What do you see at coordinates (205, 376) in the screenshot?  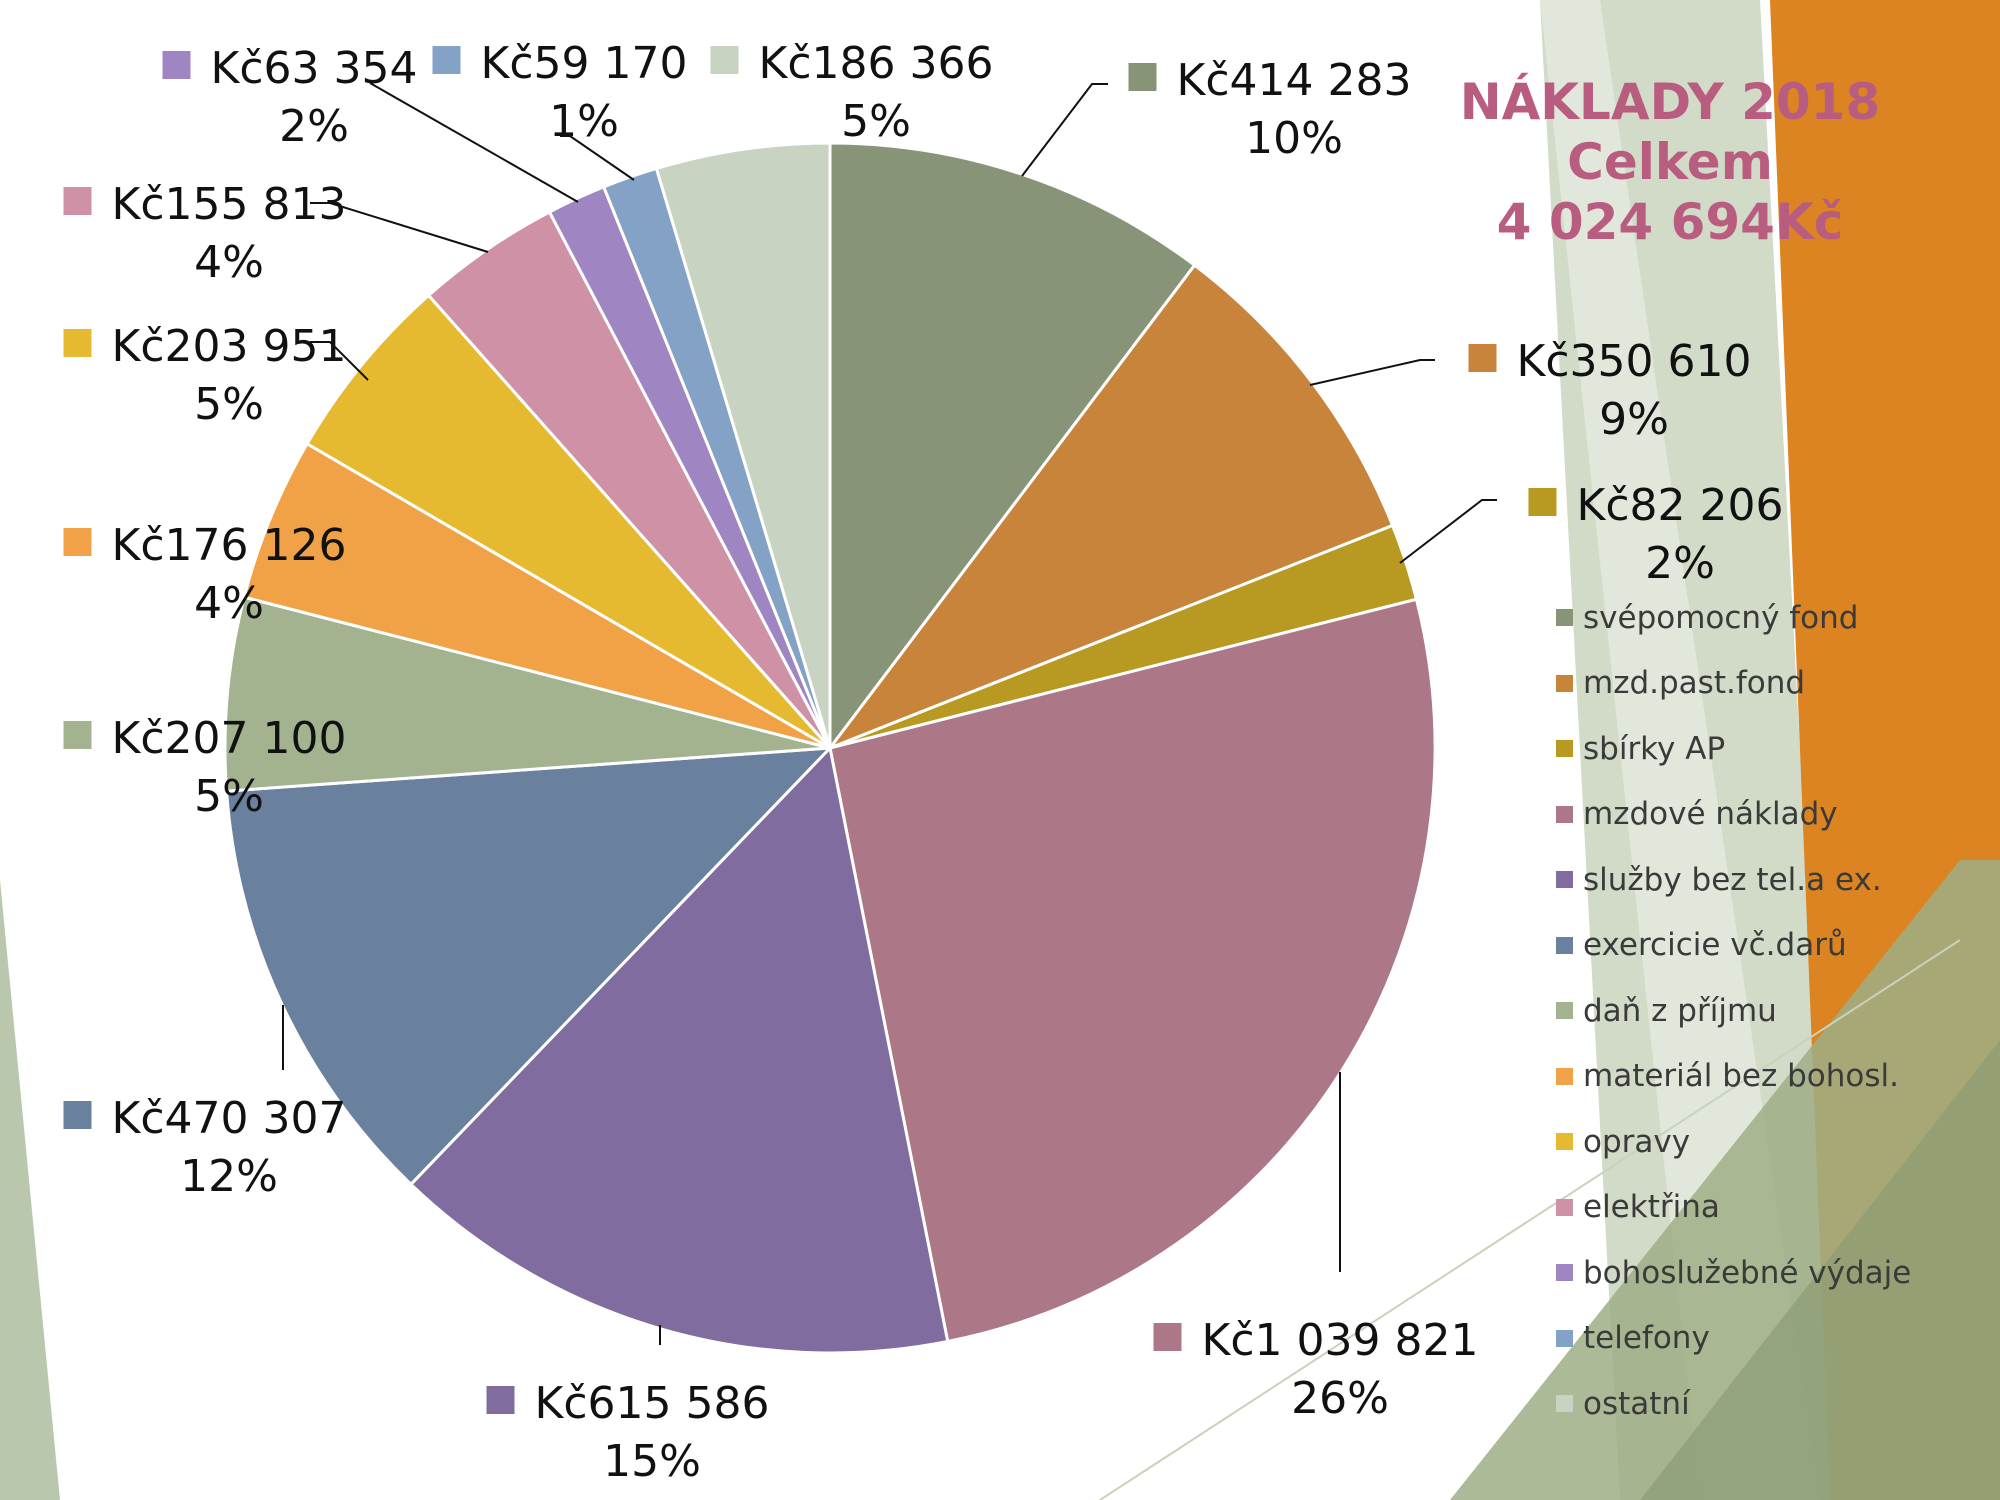 I see `data-label-opravy: Kč203 951 5%` at bounding box center [205, 376].